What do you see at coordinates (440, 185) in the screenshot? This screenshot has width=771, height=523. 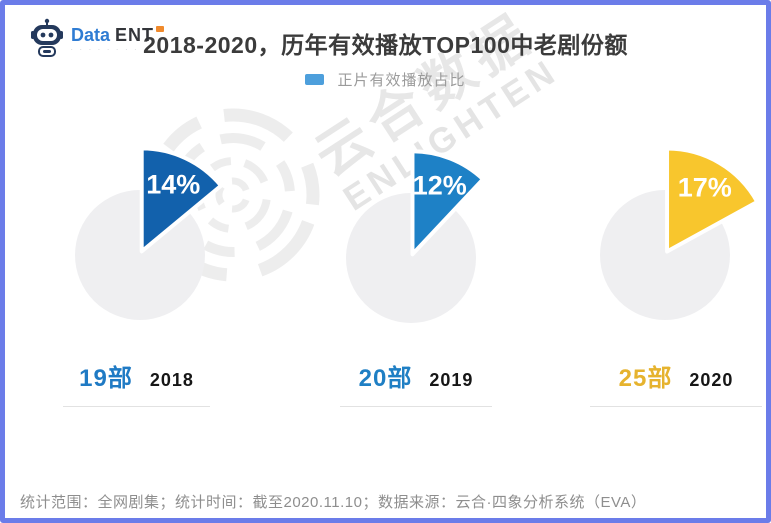 I see `pie-slice-label-2019: 12%` at bounding box center [440, 185].